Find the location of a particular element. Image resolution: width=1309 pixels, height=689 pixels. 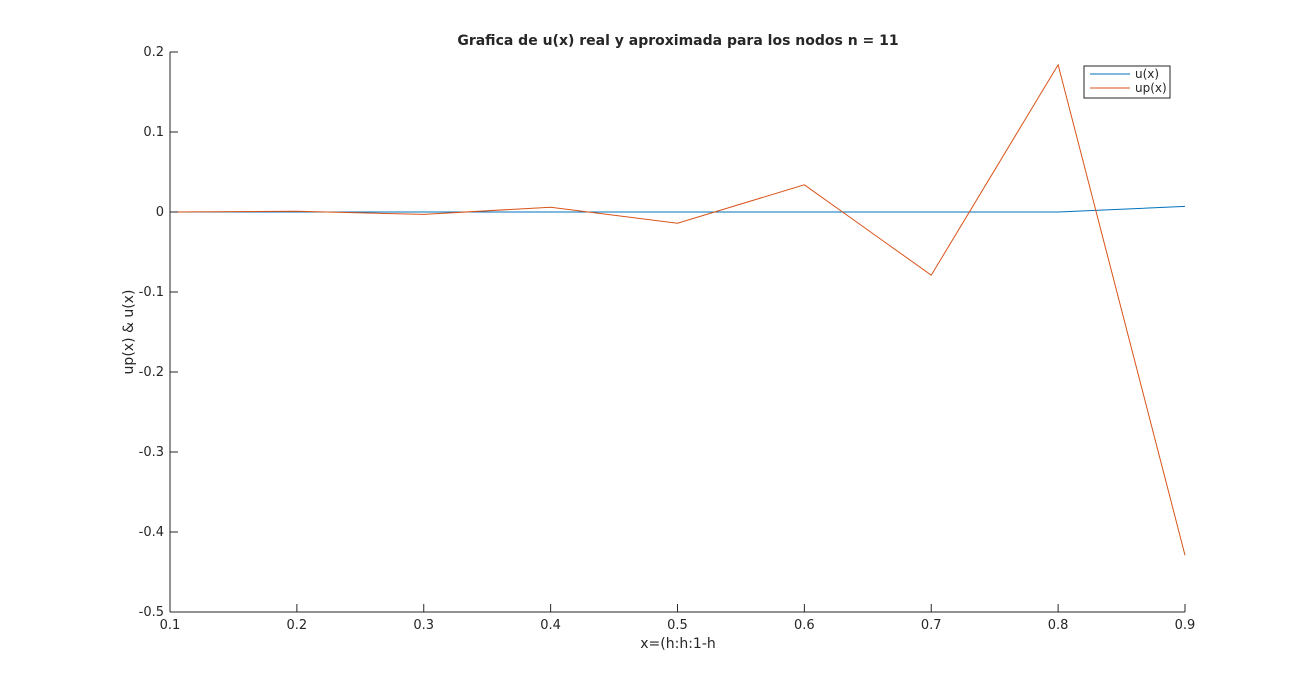

x-axis-label: x=(h:h:1-h is located at coordinates (678, 644).